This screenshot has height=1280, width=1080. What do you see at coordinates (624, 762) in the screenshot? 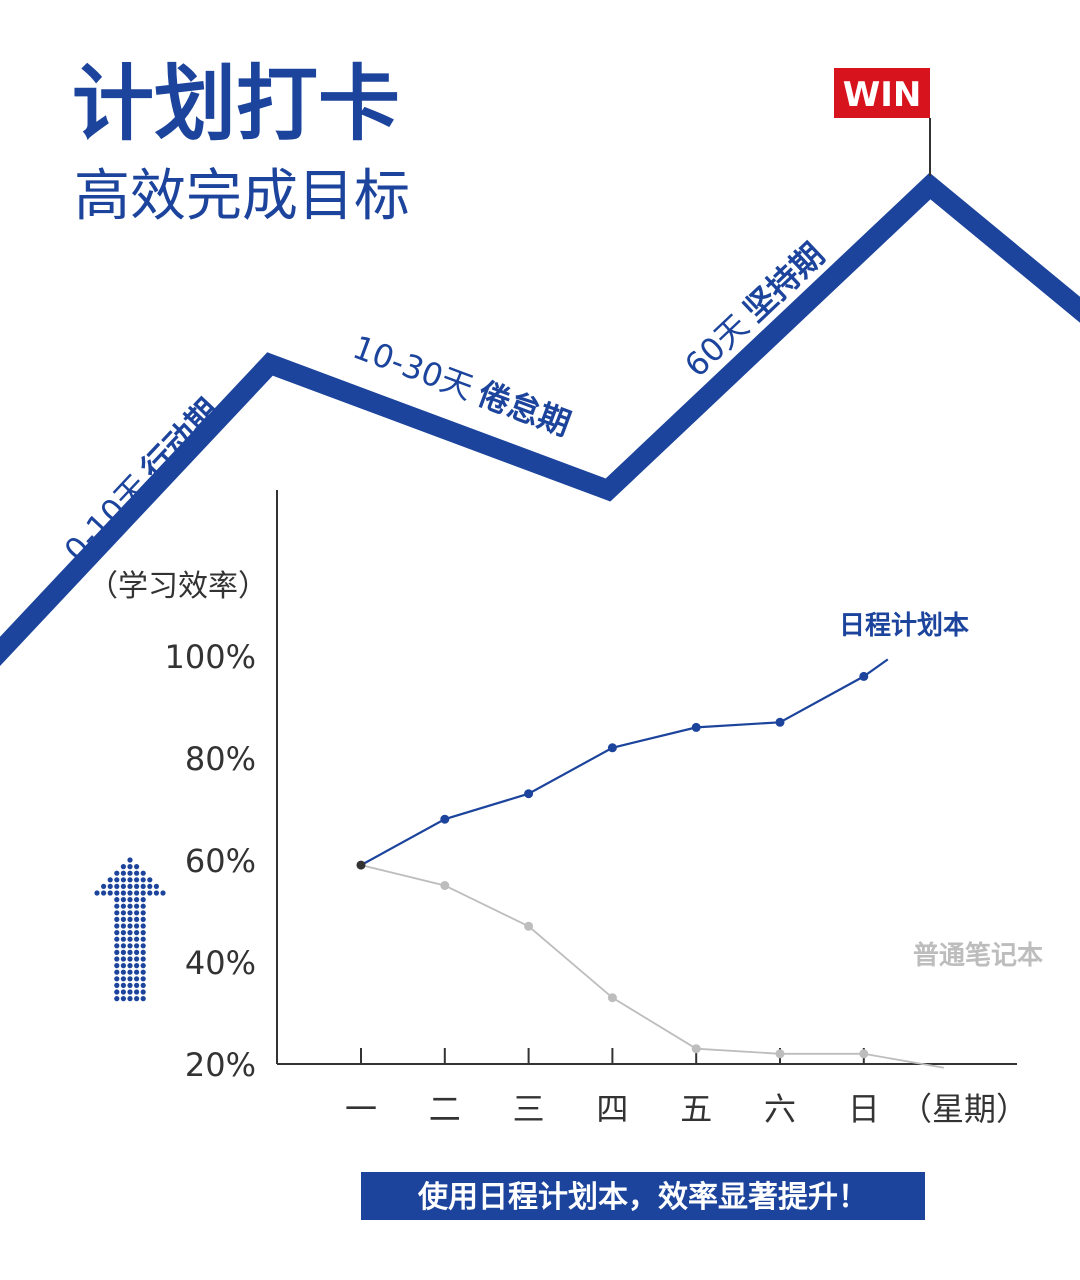
I see `series-line-planner` at bounding box center [624, 762].